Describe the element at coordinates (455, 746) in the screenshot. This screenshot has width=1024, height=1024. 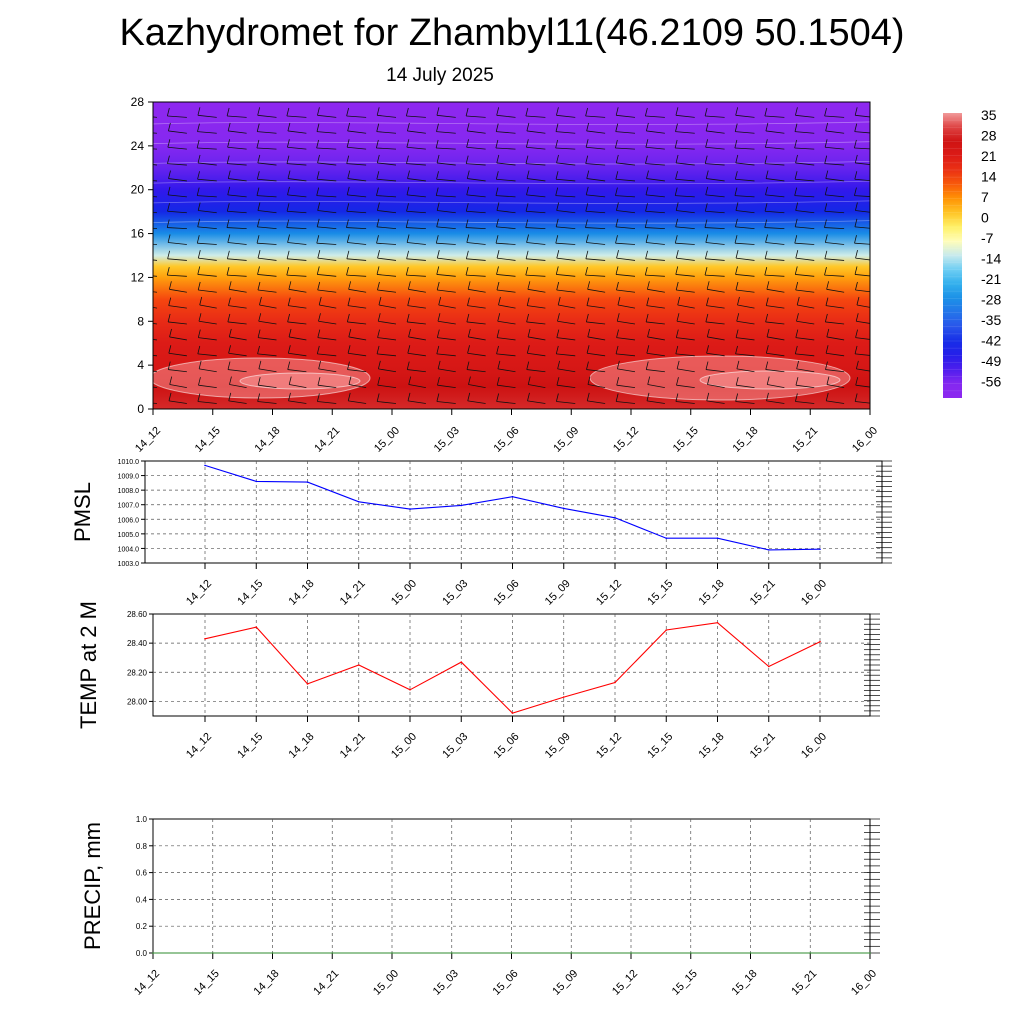
I see `x-tick-label: 15_03` at that location.